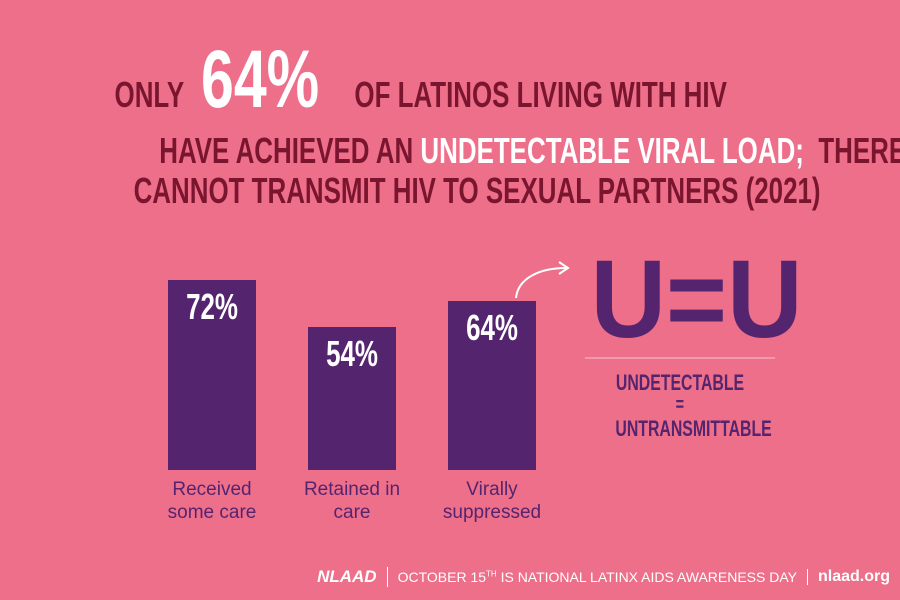  Describe the element at coordinates (680, 382) in the screenshot. I see `uu-text: UNDETECTABLE` at that location.